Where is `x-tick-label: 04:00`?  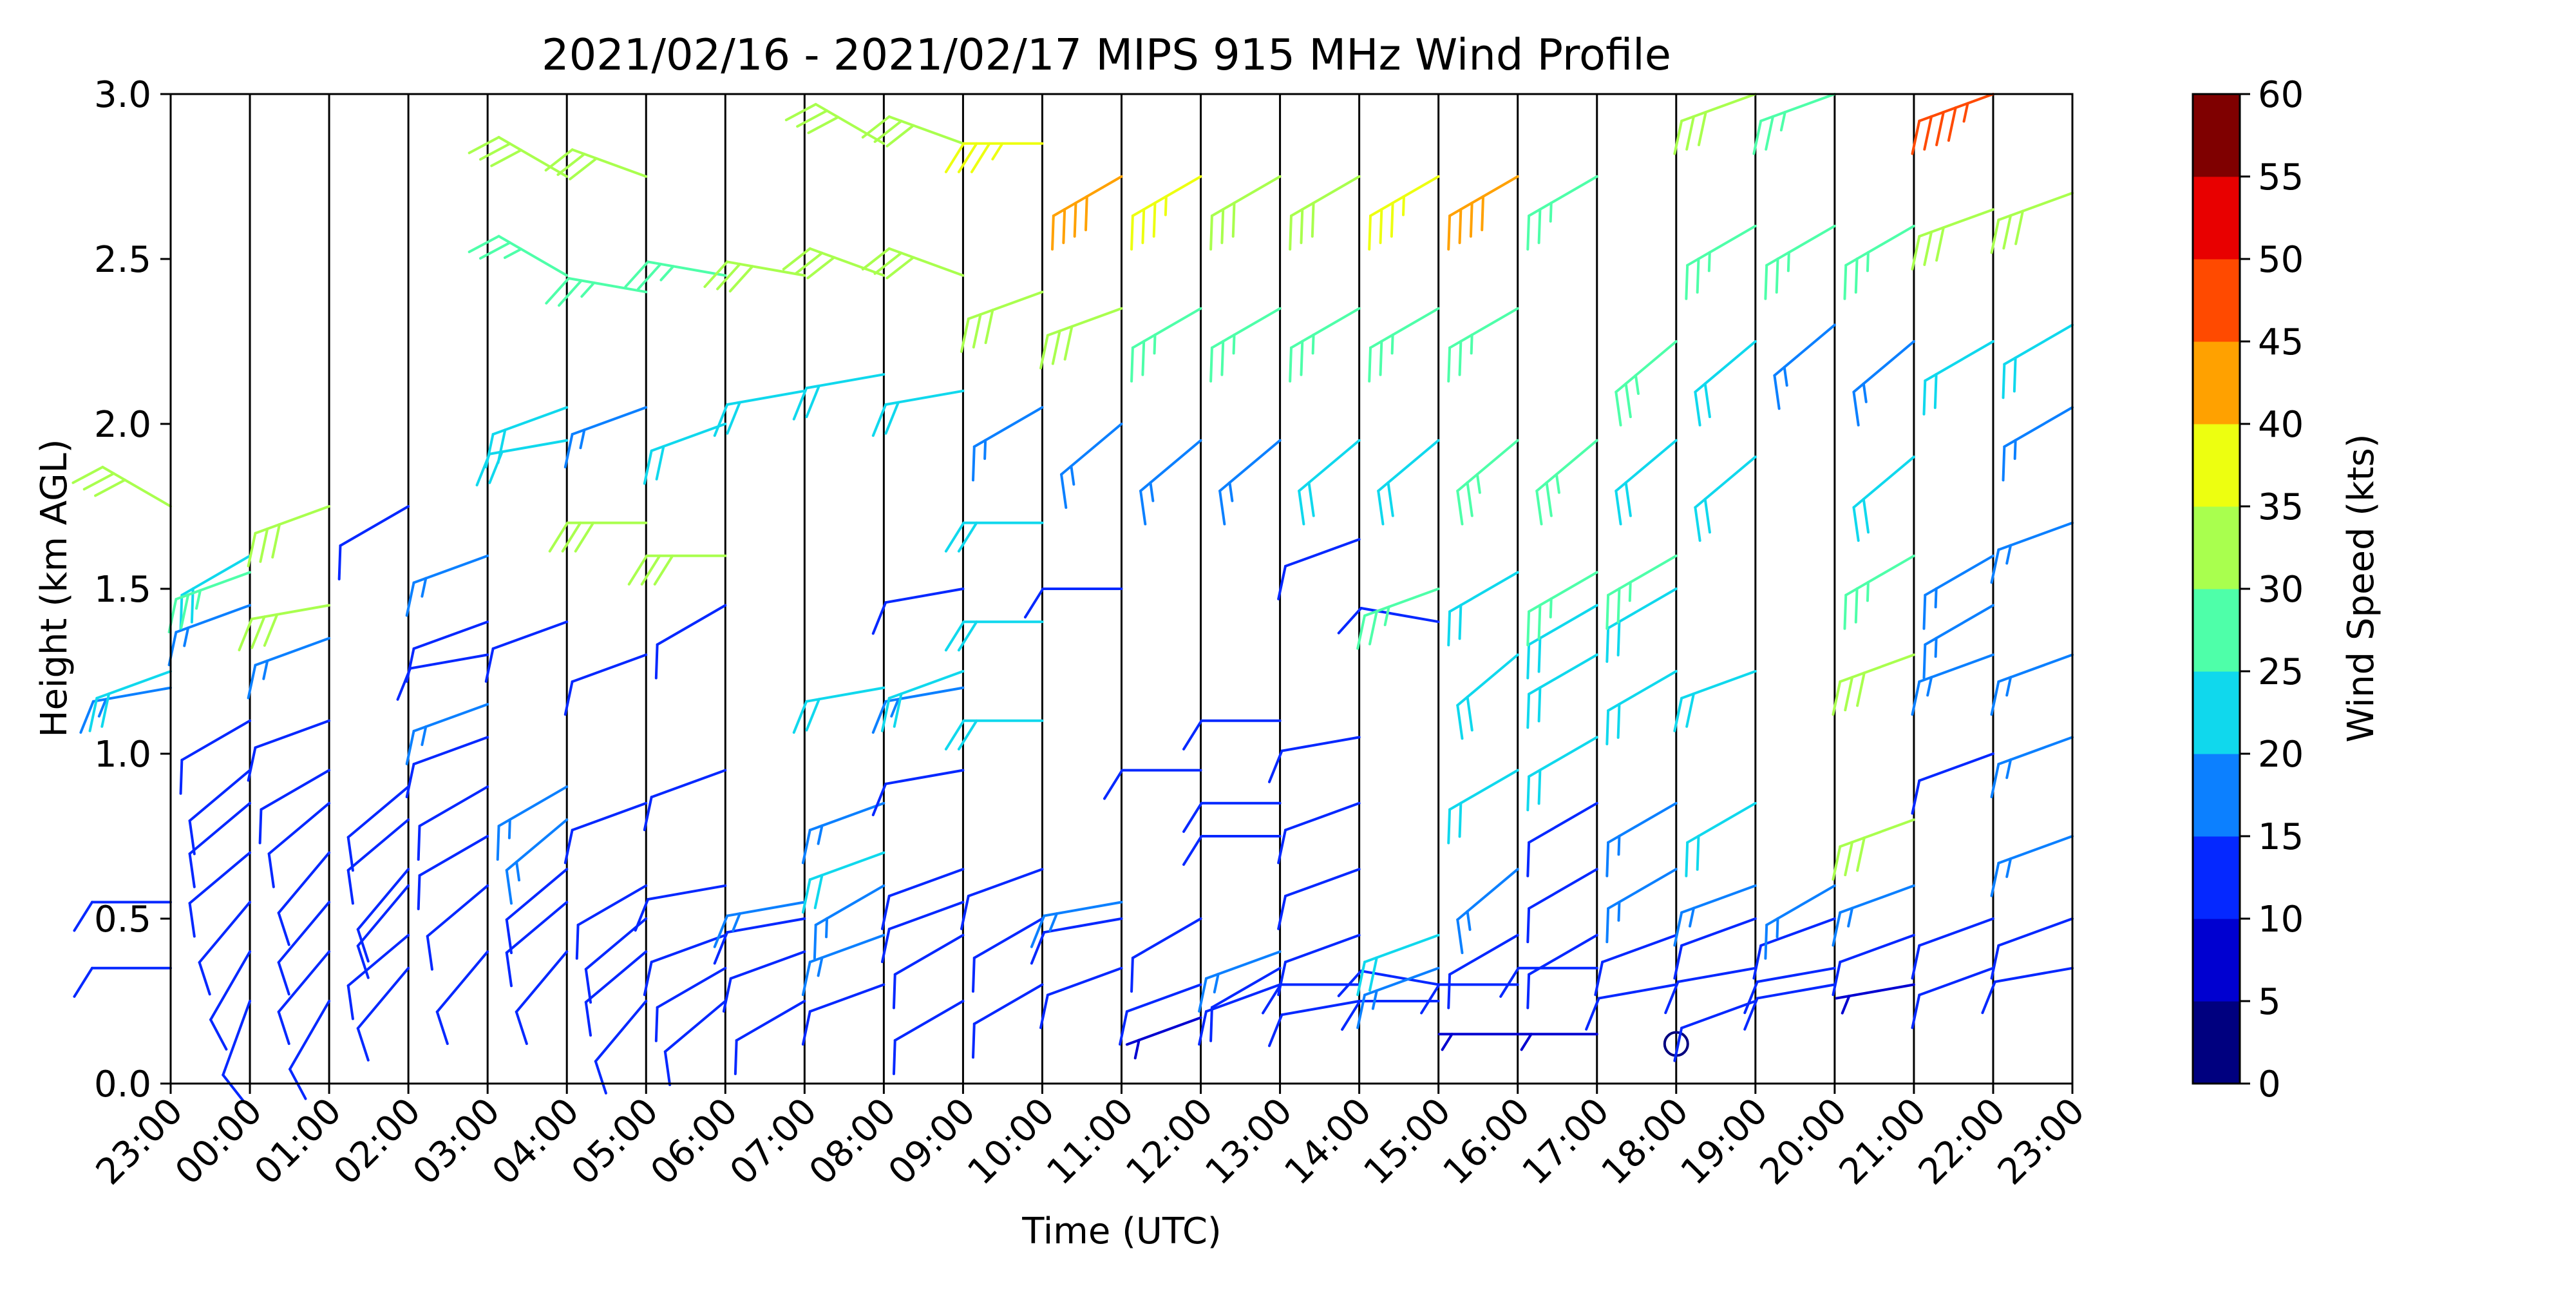 x-tick-label: 04:00 is located at coordinates (535, 1141).